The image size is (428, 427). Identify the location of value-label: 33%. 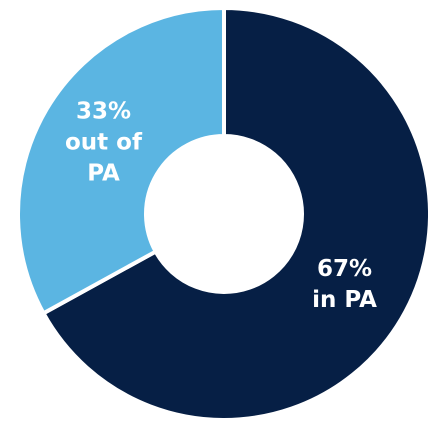
(103, 111).